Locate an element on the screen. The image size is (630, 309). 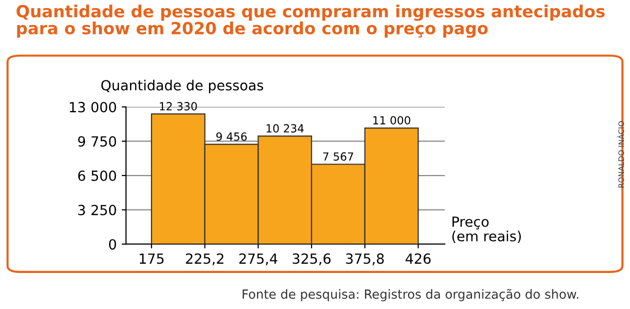
data-label: 9 456 is located at coordinates (231, 136).